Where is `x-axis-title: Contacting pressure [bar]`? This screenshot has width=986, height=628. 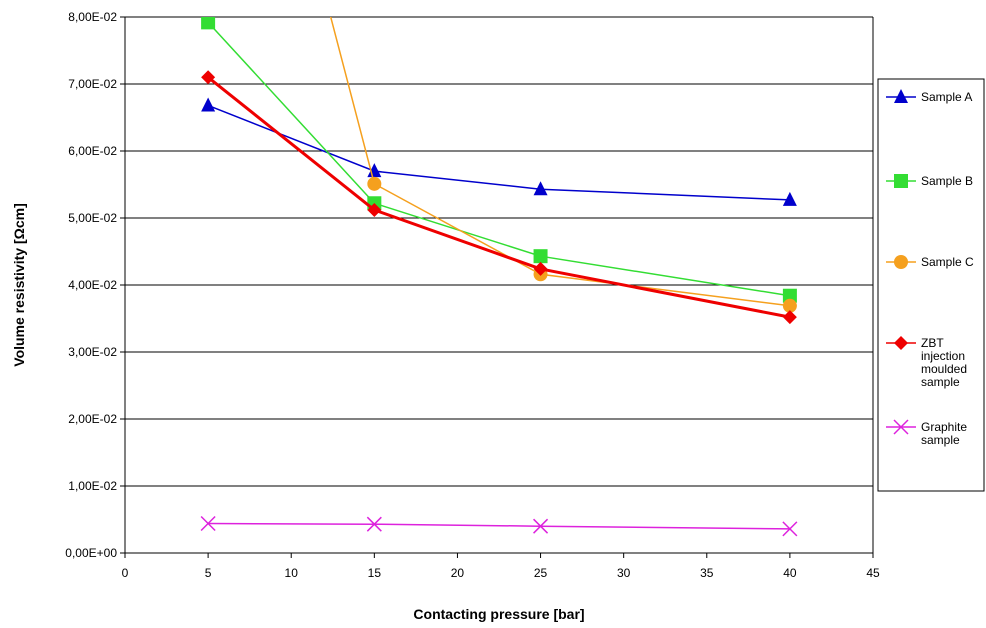 x-axis-title: Contacting pressure [bar] is located at coordinates (498, 614).